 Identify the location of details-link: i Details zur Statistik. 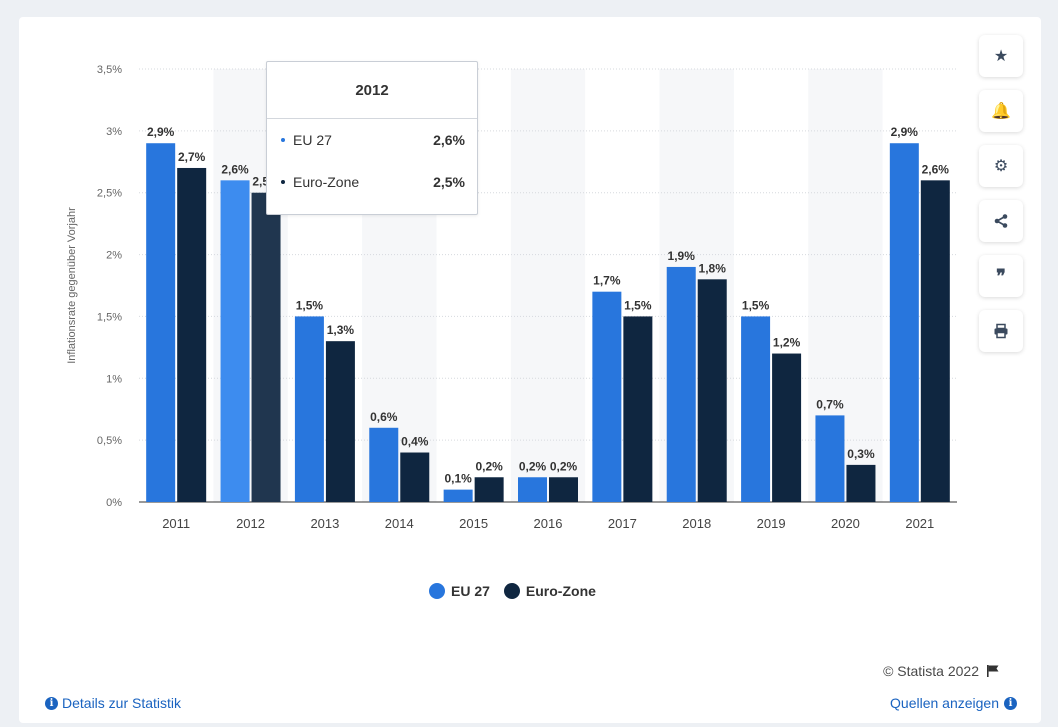
(113, 703).